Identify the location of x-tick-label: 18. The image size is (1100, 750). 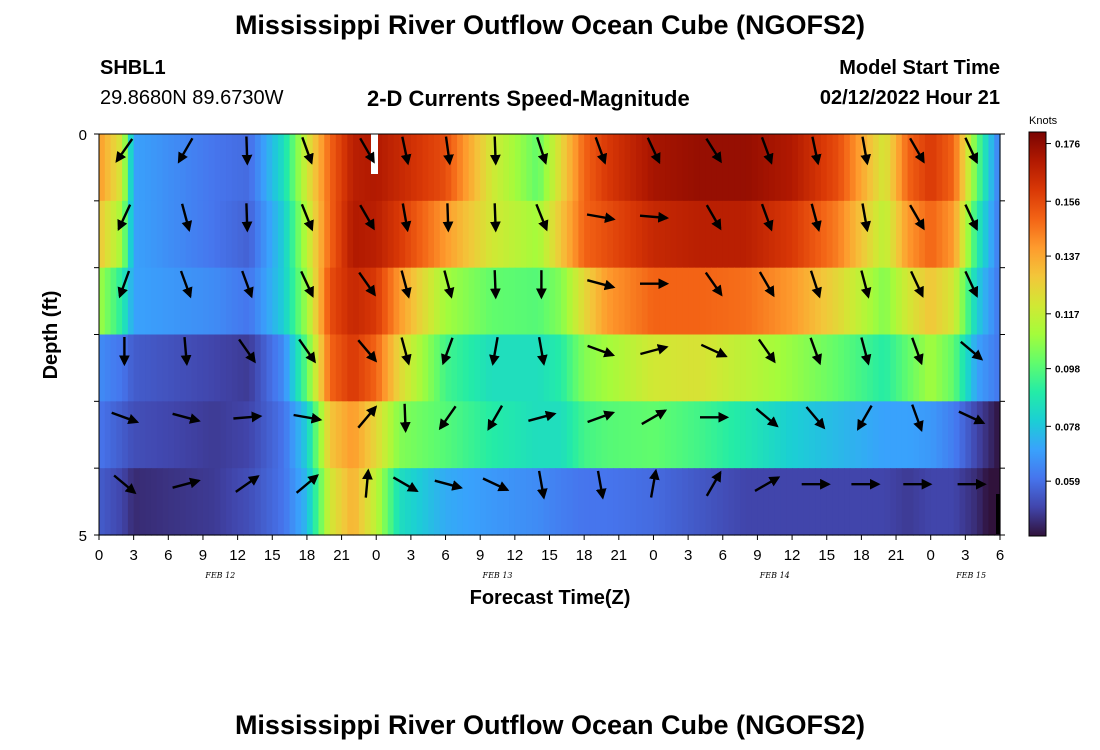
(584, 555).